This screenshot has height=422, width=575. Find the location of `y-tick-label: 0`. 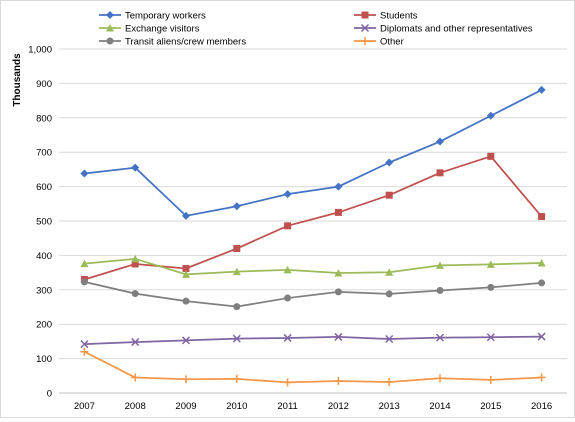

y-tick-label: 0 is located at coordinates (49, 394).